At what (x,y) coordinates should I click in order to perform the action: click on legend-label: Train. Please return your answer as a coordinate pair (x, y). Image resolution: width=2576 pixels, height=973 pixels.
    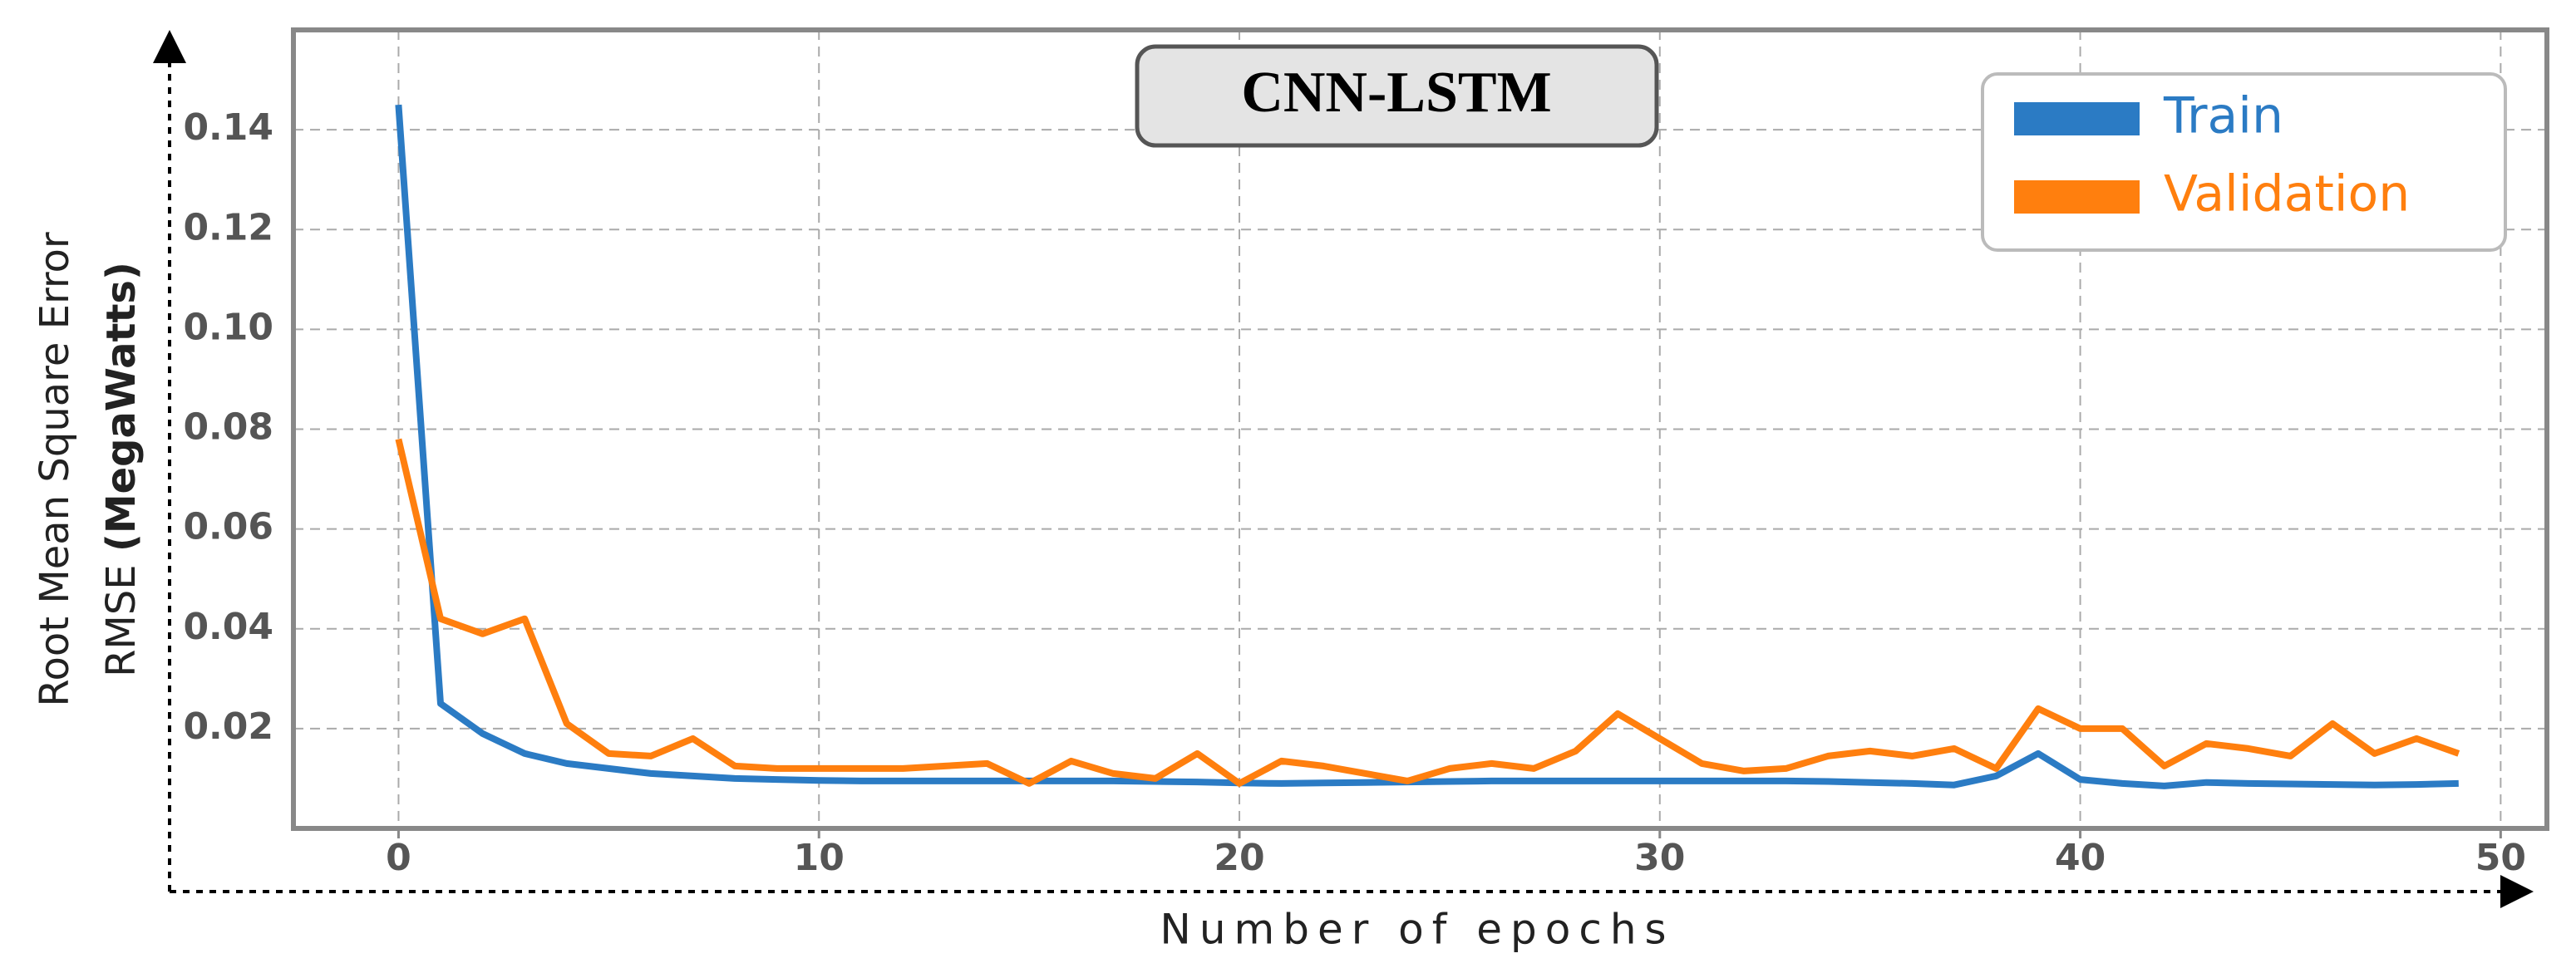
    Looking at the image, I should click on (2223, 116).